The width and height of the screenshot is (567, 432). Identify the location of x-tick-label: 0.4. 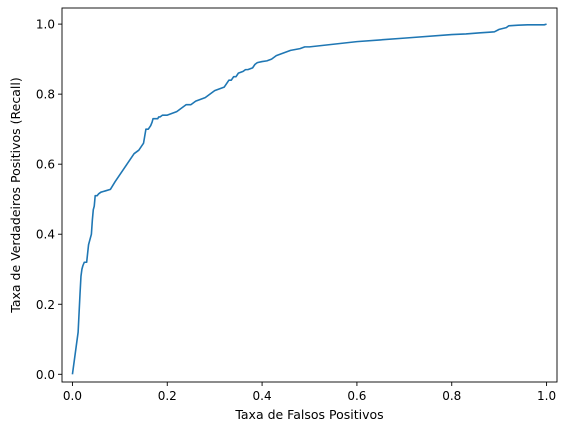
(262, 396).